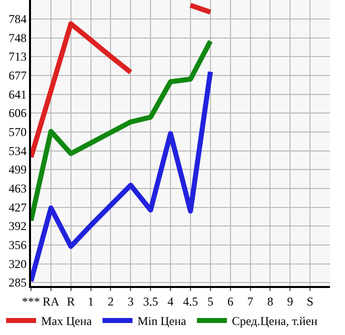 The width and height of the screenshot is (345, 335). I want to click on x-tick-label: 7, so click(250, 301).